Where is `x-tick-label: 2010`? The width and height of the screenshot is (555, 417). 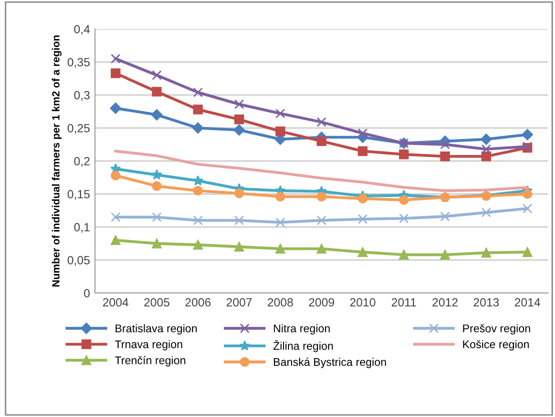 x-tick-label: 2010 is located at coordinates (363, 302).